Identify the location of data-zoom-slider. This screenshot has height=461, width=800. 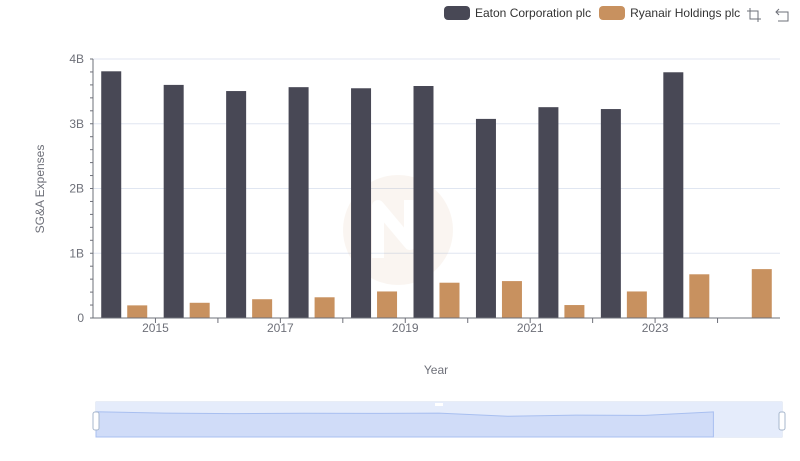
(439, 419).